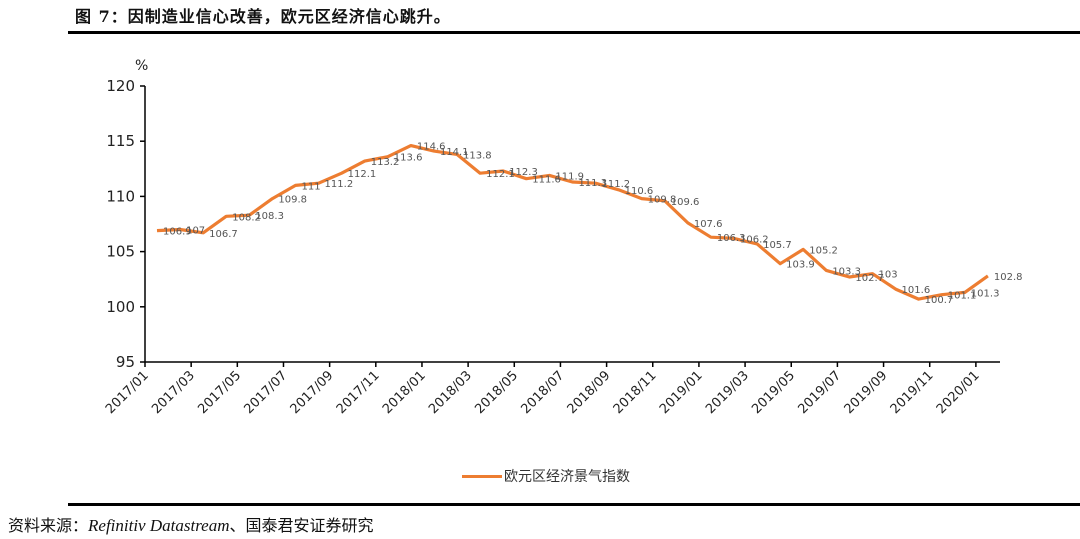 The height and width of the screenshot is (539, 1080). Describe the element at coordinates (546, 180) in the screenshot. I see `data-label: 111.6` at that location.